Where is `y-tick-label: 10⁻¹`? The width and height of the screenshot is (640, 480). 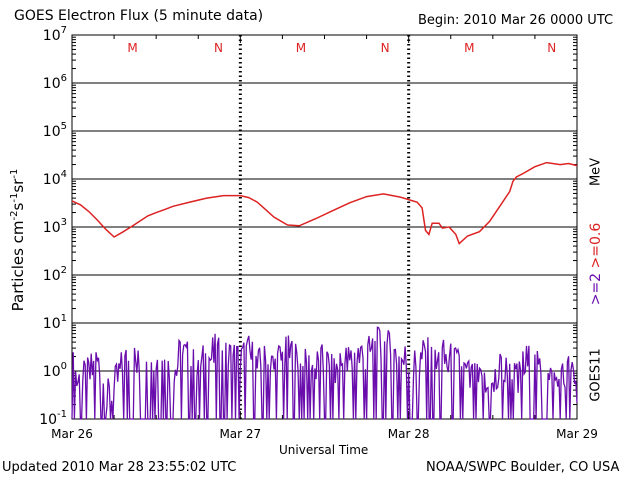 y-tick-label: 10⁻¹ is located at coordinates (53, 418).